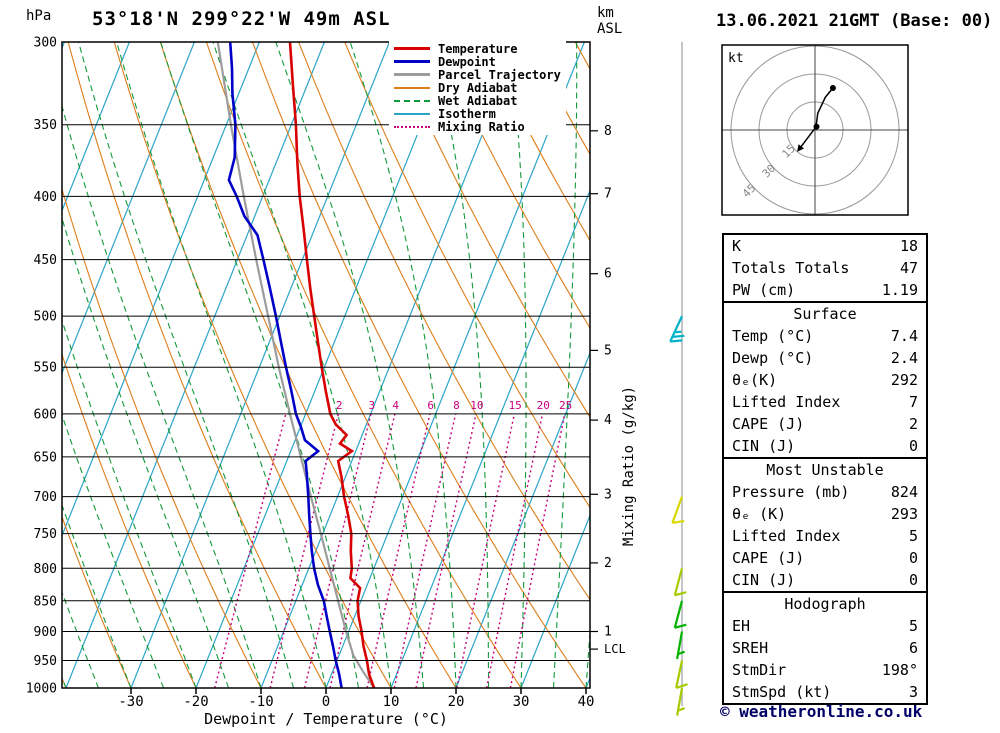 This screenshot has width=1000, height=733. What do you see at coordinates (478, 100) in the screenshot?
I see `legend-label: Wet Adiabat` at bounding box center [478, 100].